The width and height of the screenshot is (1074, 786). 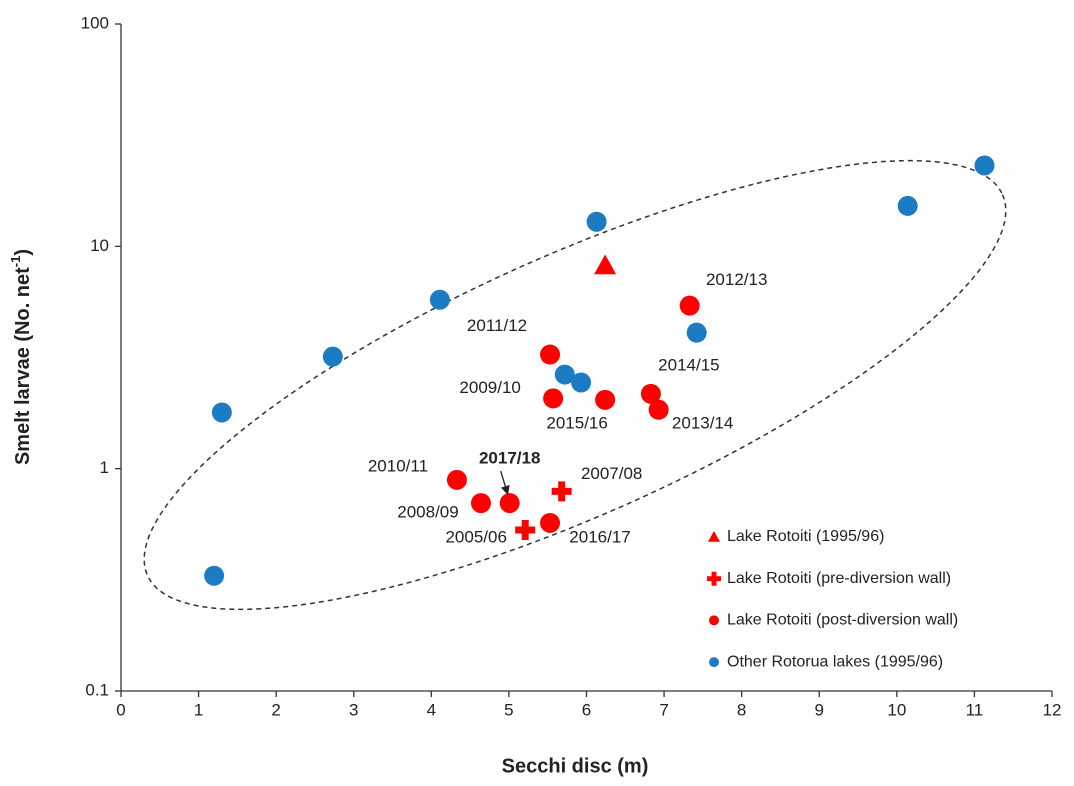 I want to click on x-axis-title: Secchi disc (m), so click(x=575, y=766).